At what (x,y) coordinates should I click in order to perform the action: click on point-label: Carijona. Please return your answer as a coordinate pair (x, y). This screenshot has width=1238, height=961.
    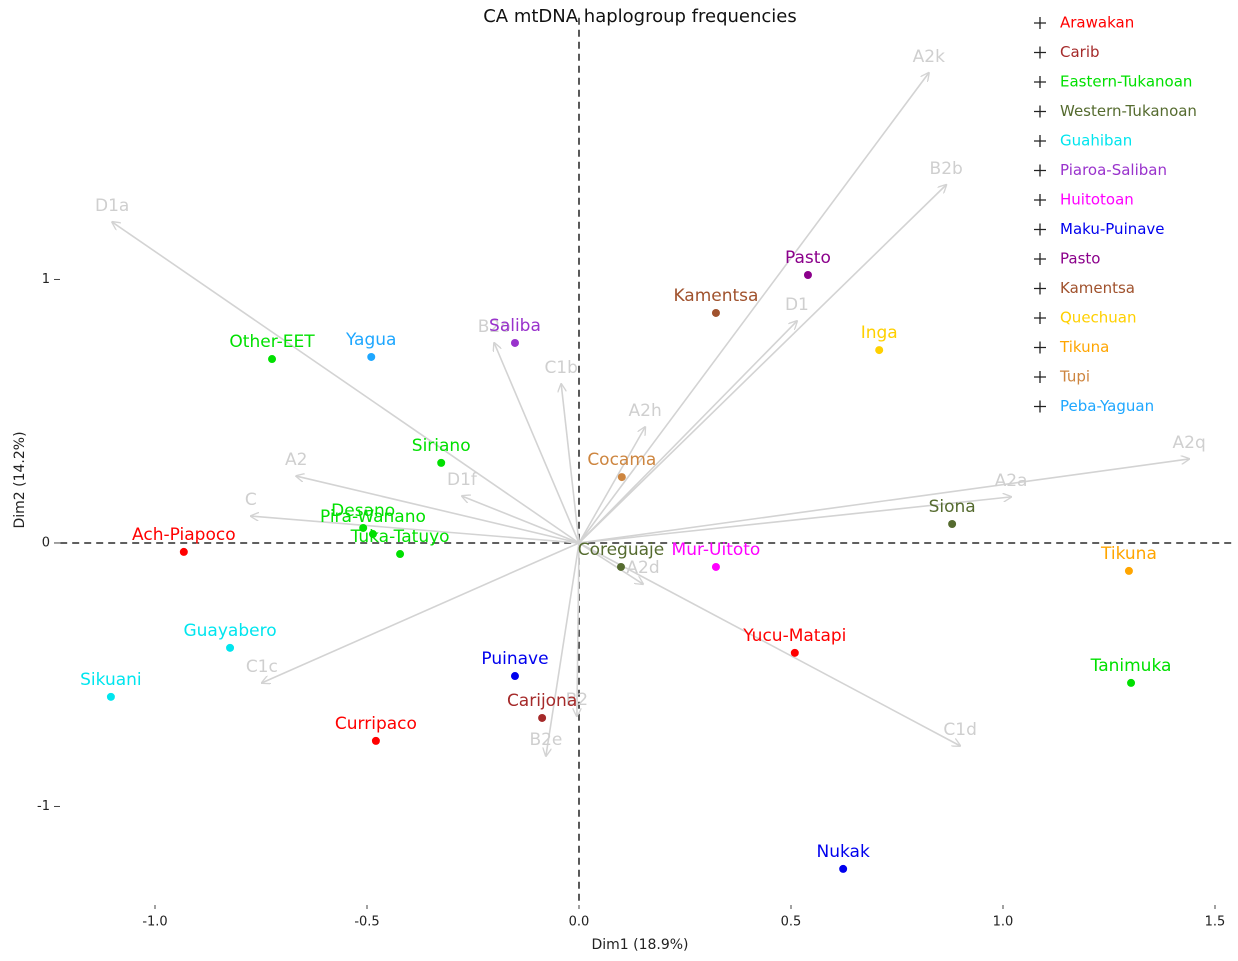
    Looking at the image, I should click on (542, 701).